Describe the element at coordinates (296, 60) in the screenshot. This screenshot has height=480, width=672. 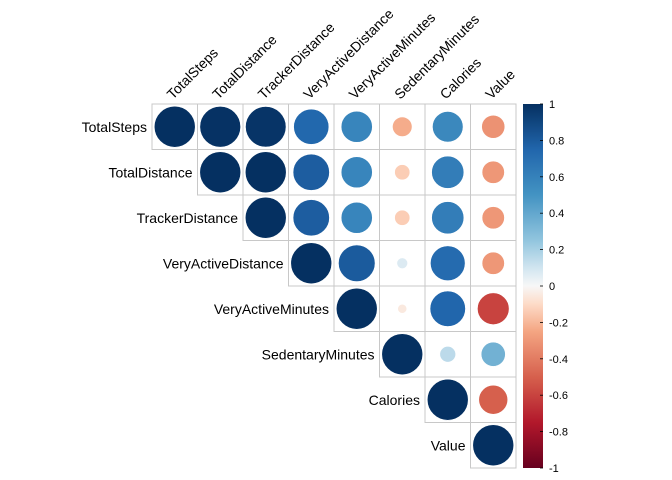
I see `column-label: TrackerDistance` at that location.